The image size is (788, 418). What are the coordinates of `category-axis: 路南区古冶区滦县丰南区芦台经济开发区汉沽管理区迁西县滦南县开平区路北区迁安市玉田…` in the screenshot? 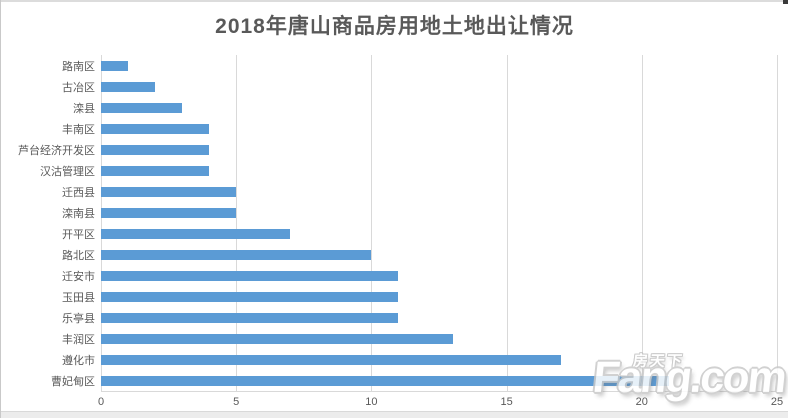 It's located at (48, 223).